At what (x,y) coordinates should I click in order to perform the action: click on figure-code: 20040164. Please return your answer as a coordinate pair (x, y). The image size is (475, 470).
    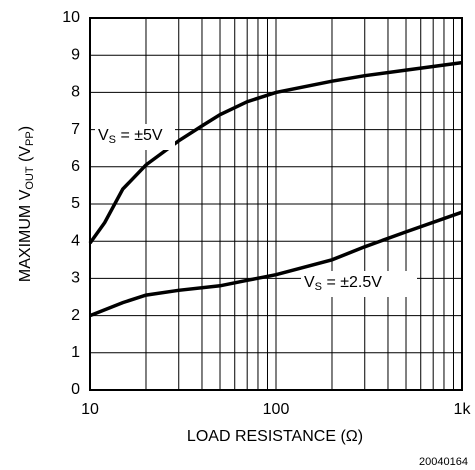
    Looking at the image, I should click on (443, 462).